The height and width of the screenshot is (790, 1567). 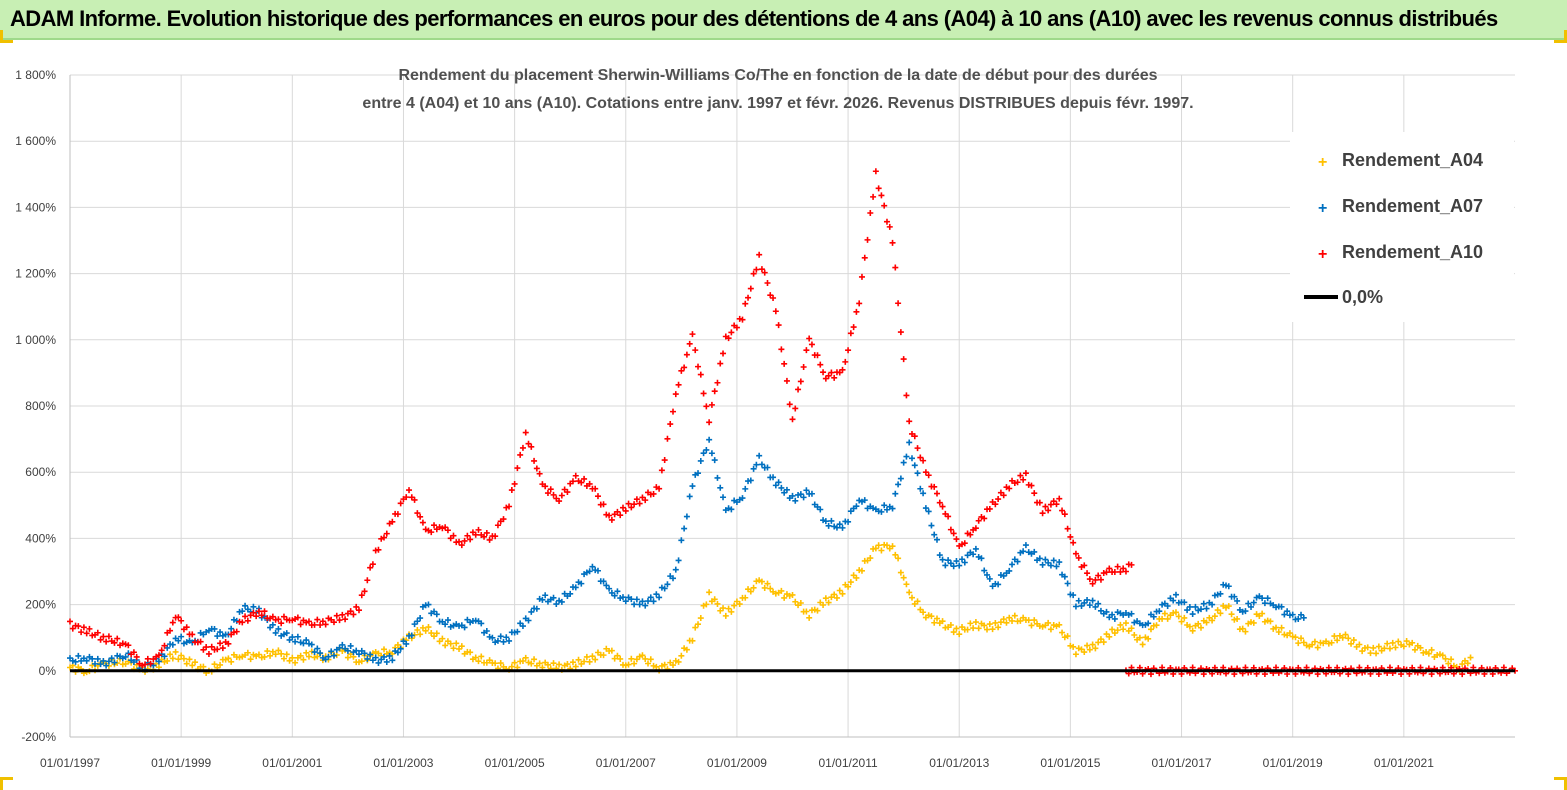 What do you see at coordinates (40, 605) in the screenshot?
I see `y-tick-label: 200%` at bounding box center [40, 605].